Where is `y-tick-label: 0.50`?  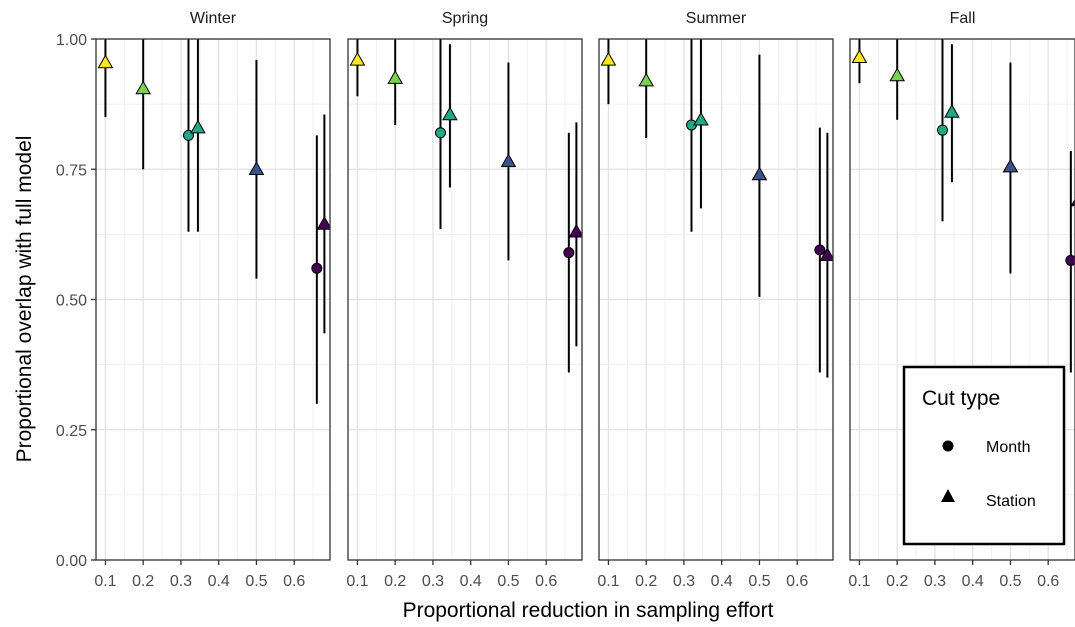 y-tick-label: 0.50 is located at coordinates (71, 301).